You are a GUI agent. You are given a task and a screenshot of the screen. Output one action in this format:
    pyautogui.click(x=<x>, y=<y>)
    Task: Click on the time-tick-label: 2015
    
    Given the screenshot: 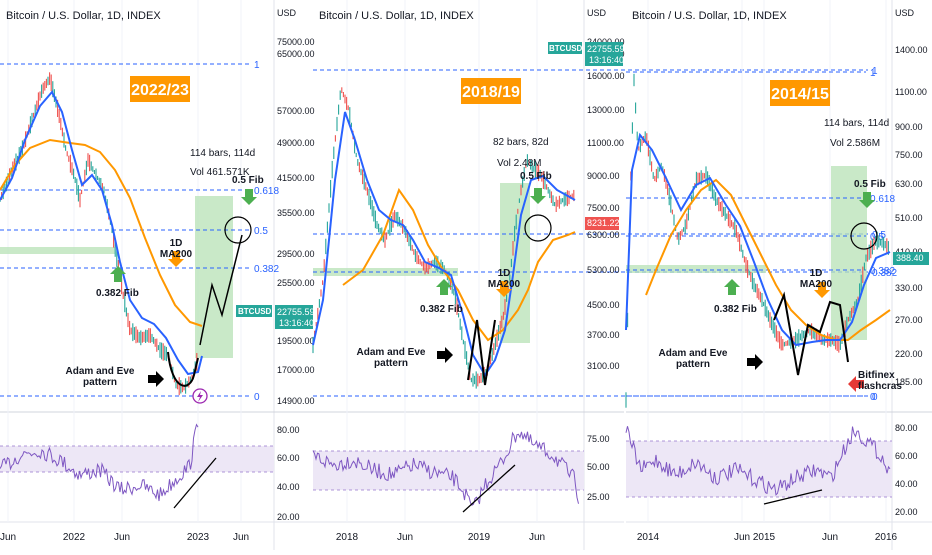 What is the action you would take?
    pyautogui.click(x=764, y=537)
    